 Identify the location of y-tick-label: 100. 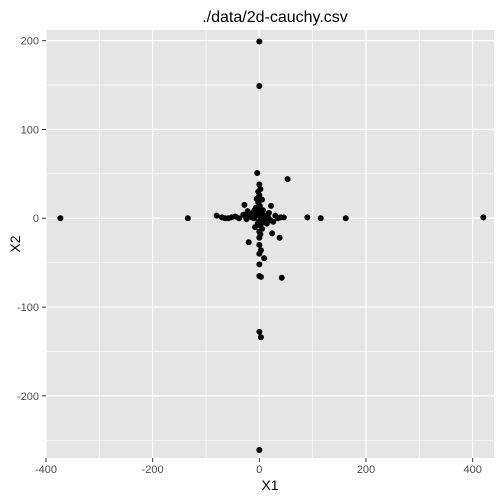
(30, 130).